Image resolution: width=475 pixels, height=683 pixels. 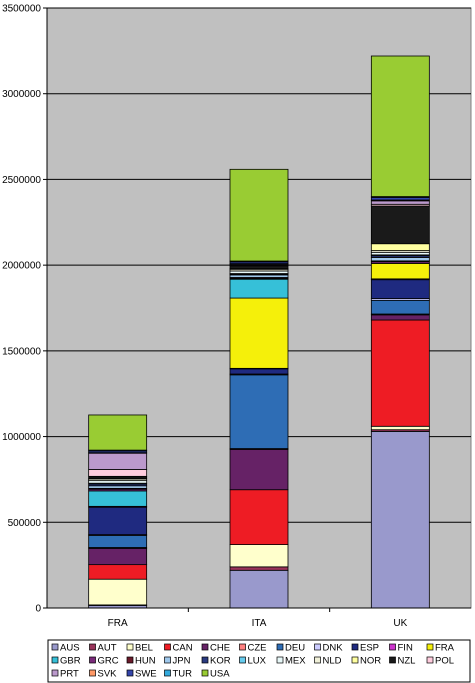 What do you see at coordinates (259, 288) in the screenshot?
I see `bar-segment-gbr-ita` at bounding box center [259, 288].